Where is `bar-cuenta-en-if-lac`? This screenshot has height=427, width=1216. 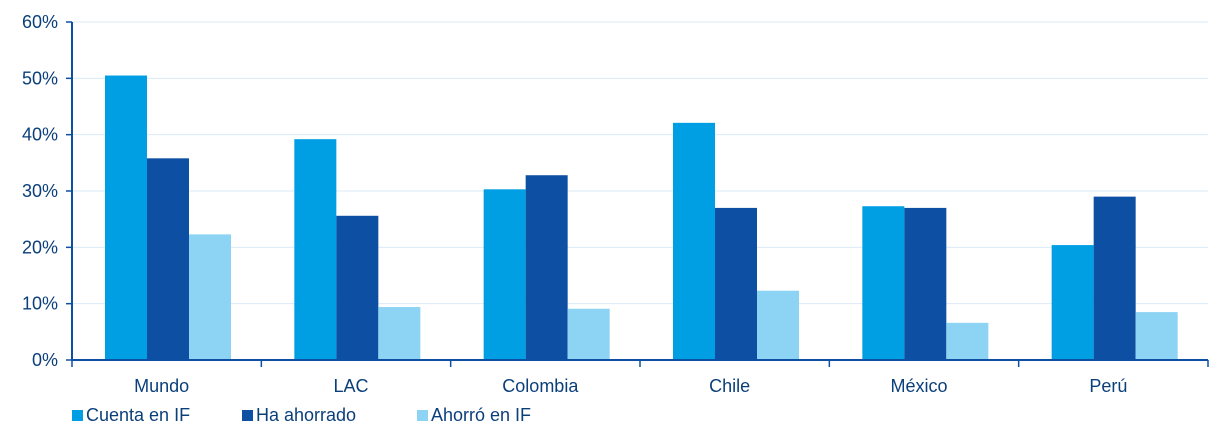 bar-cuenta-en-if-lac is located at coordinates (315, 249).